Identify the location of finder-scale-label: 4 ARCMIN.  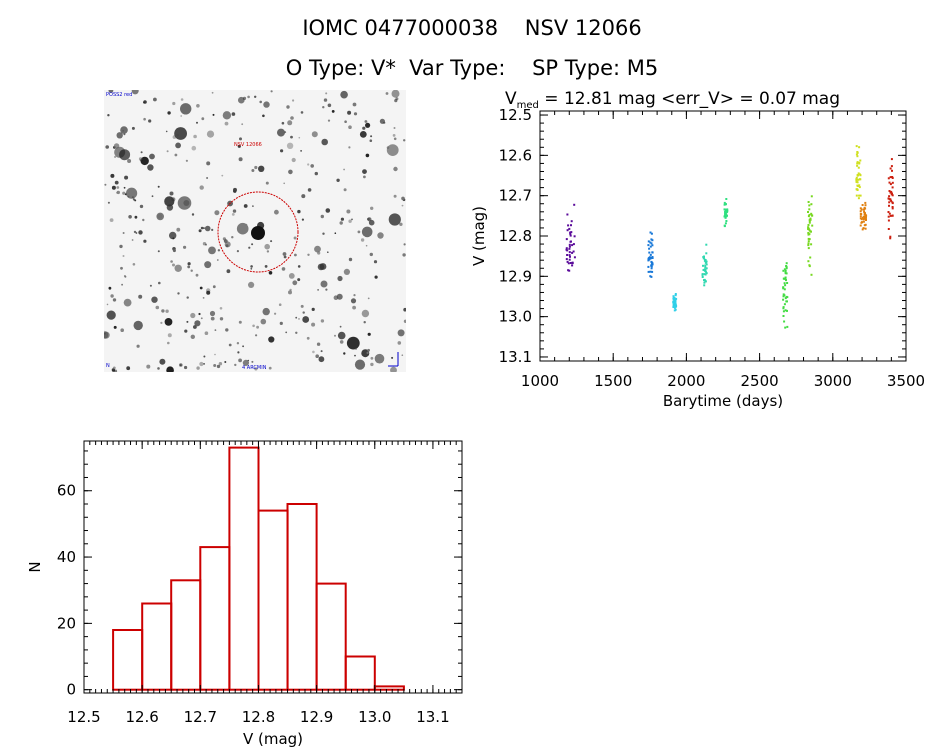
(254, 368).